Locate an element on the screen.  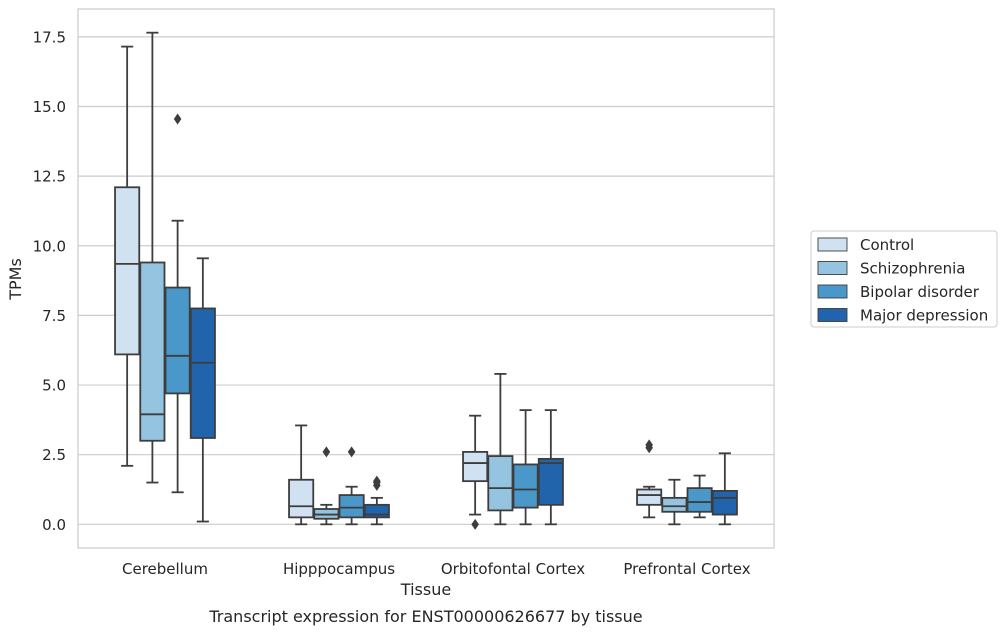
y-tick-label: 2.5 is located at coordinates (54, 455).